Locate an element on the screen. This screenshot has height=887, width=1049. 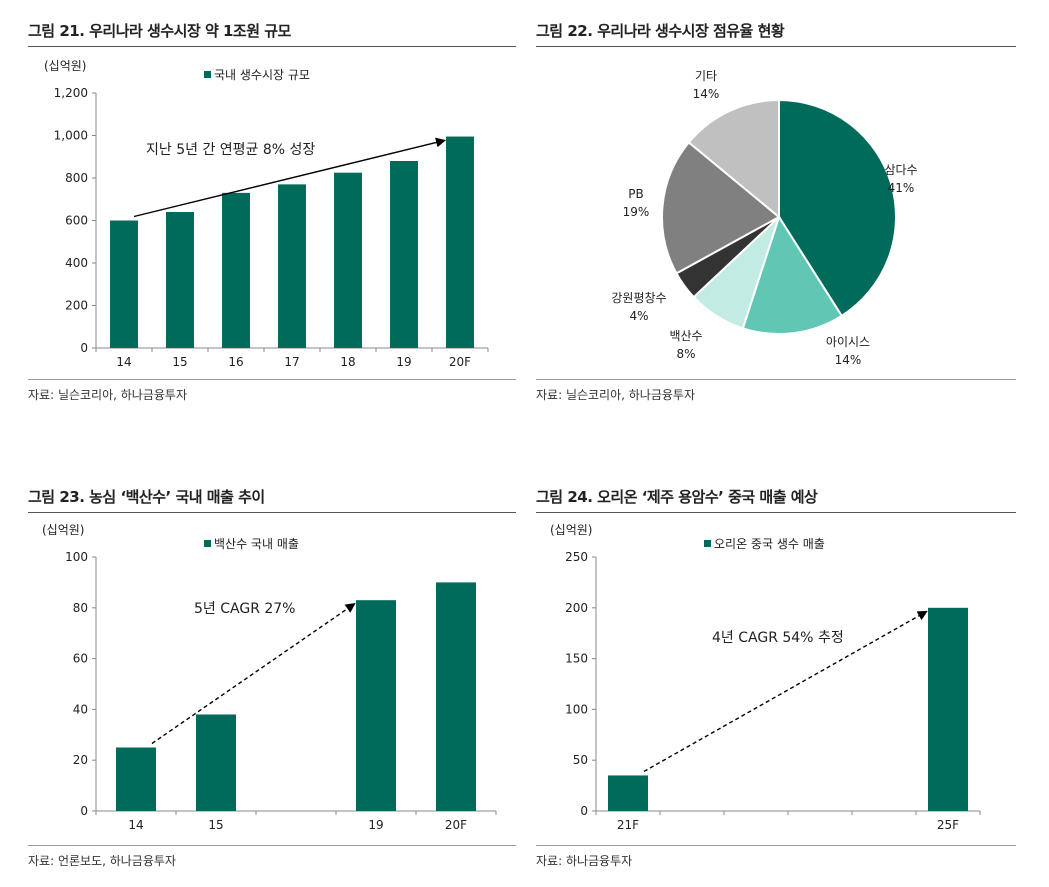
slice-value-label: 41% is located at coordinates (901, 188).